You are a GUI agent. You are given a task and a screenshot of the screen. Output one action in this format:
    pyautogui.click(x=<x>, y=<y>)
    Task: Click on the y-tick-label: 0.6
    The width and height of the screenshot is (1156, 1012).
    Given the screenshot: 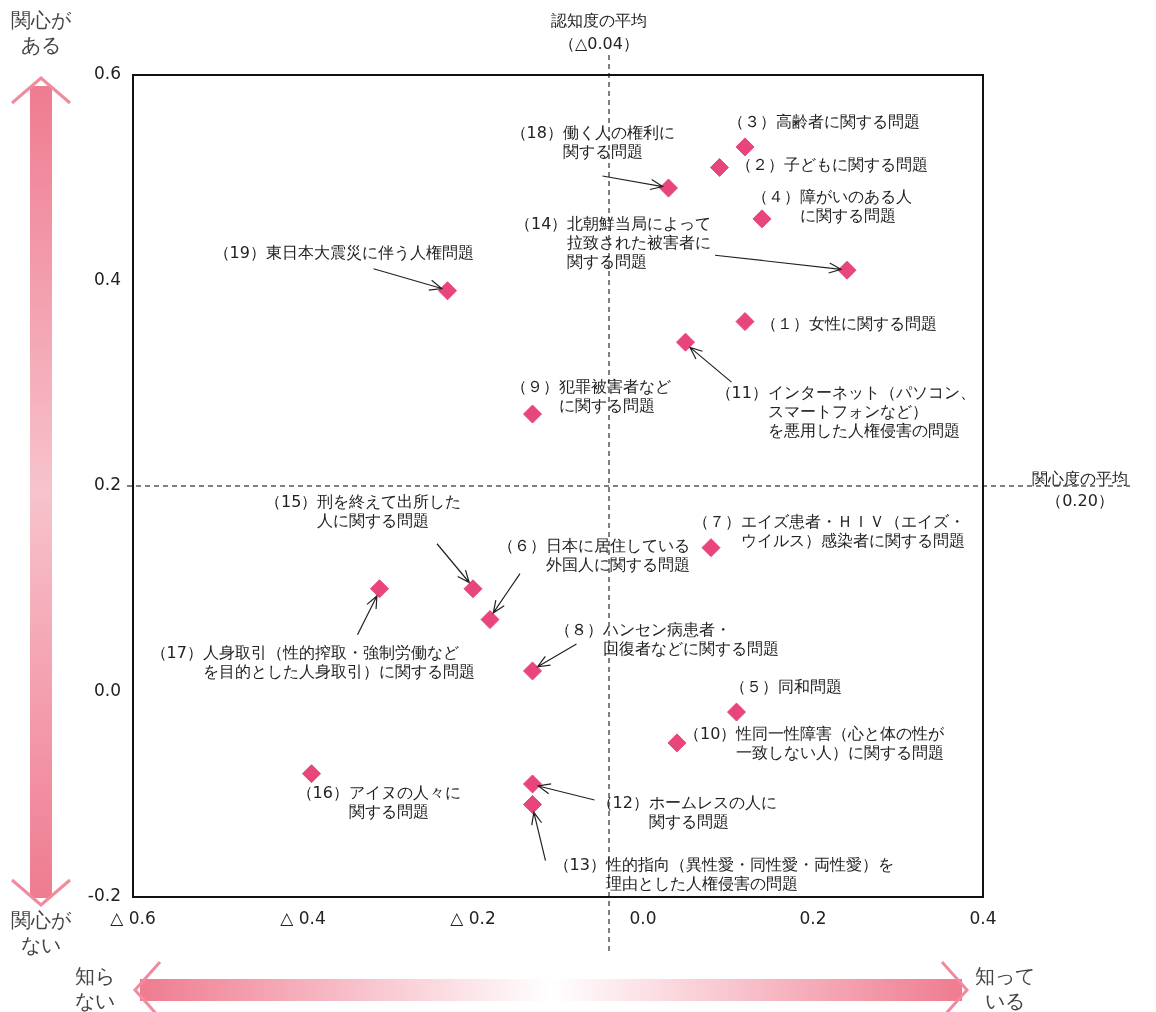 What is the action you would take?
    pyautogui.click(x=107, y=73)
    